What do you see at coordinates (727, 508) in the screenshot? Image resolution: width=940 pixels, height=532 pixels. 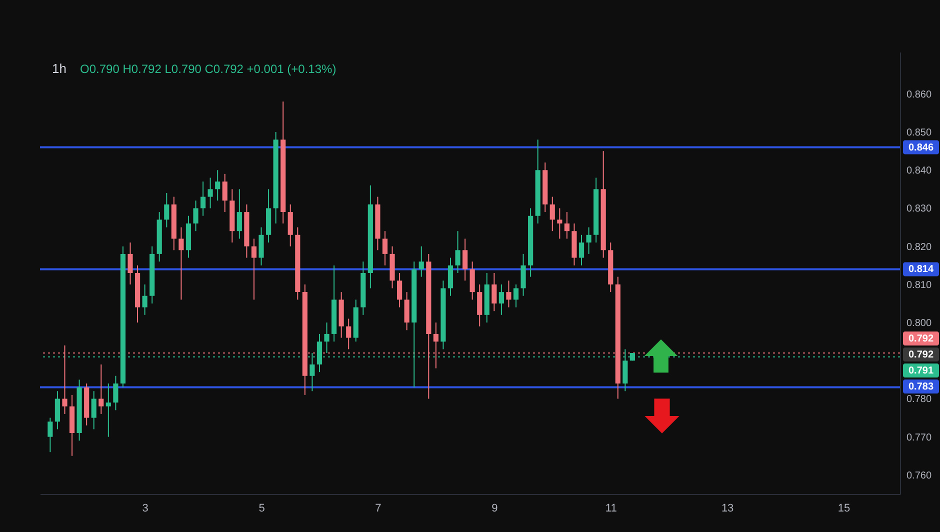 I see `x-tick-label: 13` at bounding box center [727, 508].